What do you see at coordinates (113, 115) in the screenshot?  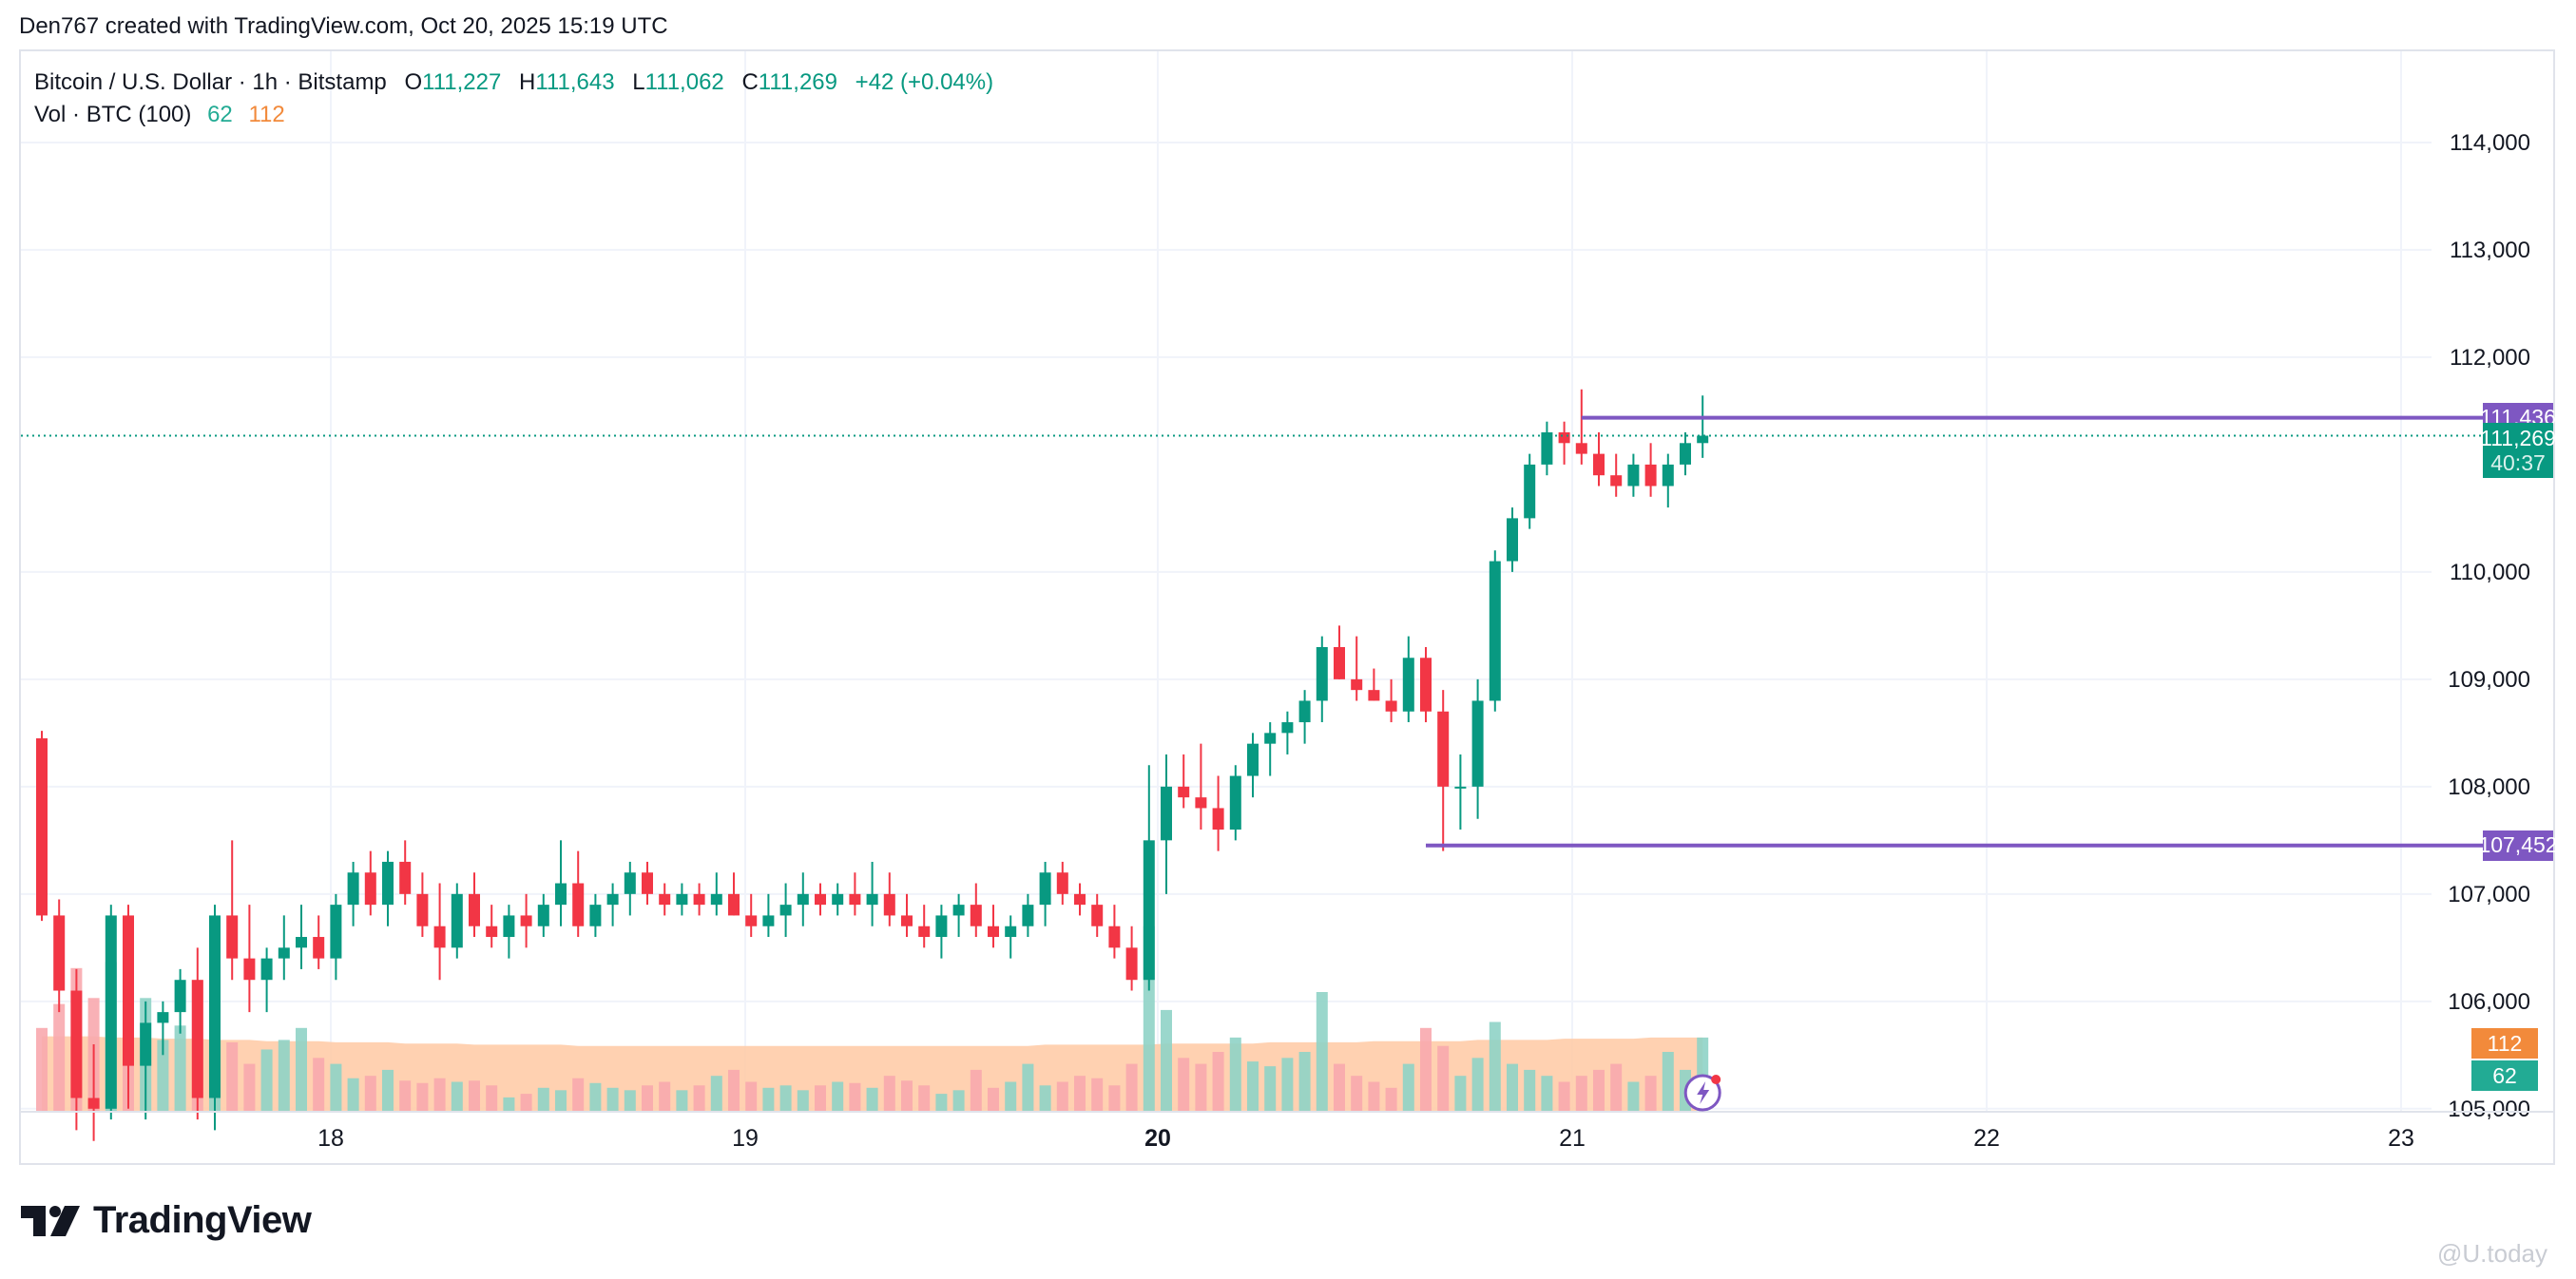 I see `volume-title: Vol · BTC (100)` at bounding box center [113, 115].